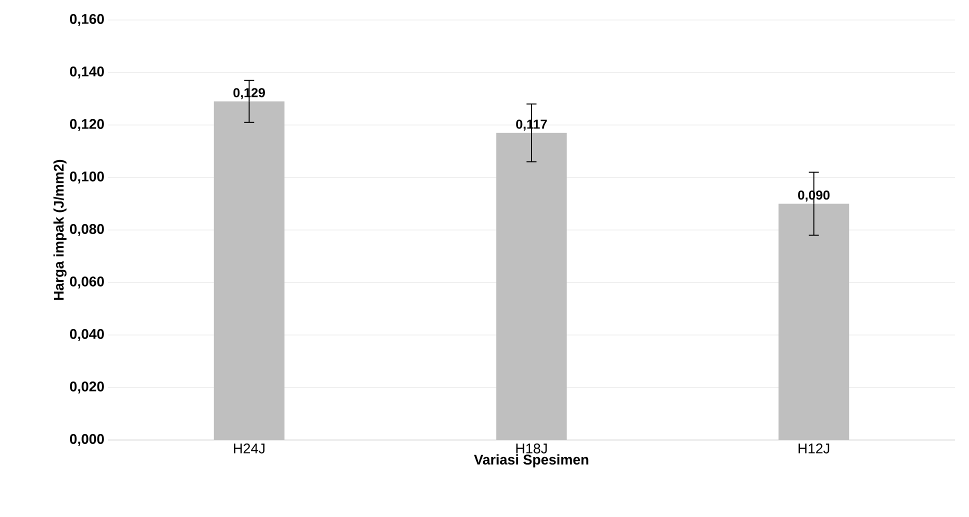 The width and height of the screenshot is (969, 517). Describe the element at coordinates (814, 449) in the screenshot. I see `x-tick-label: H12J` at that location.